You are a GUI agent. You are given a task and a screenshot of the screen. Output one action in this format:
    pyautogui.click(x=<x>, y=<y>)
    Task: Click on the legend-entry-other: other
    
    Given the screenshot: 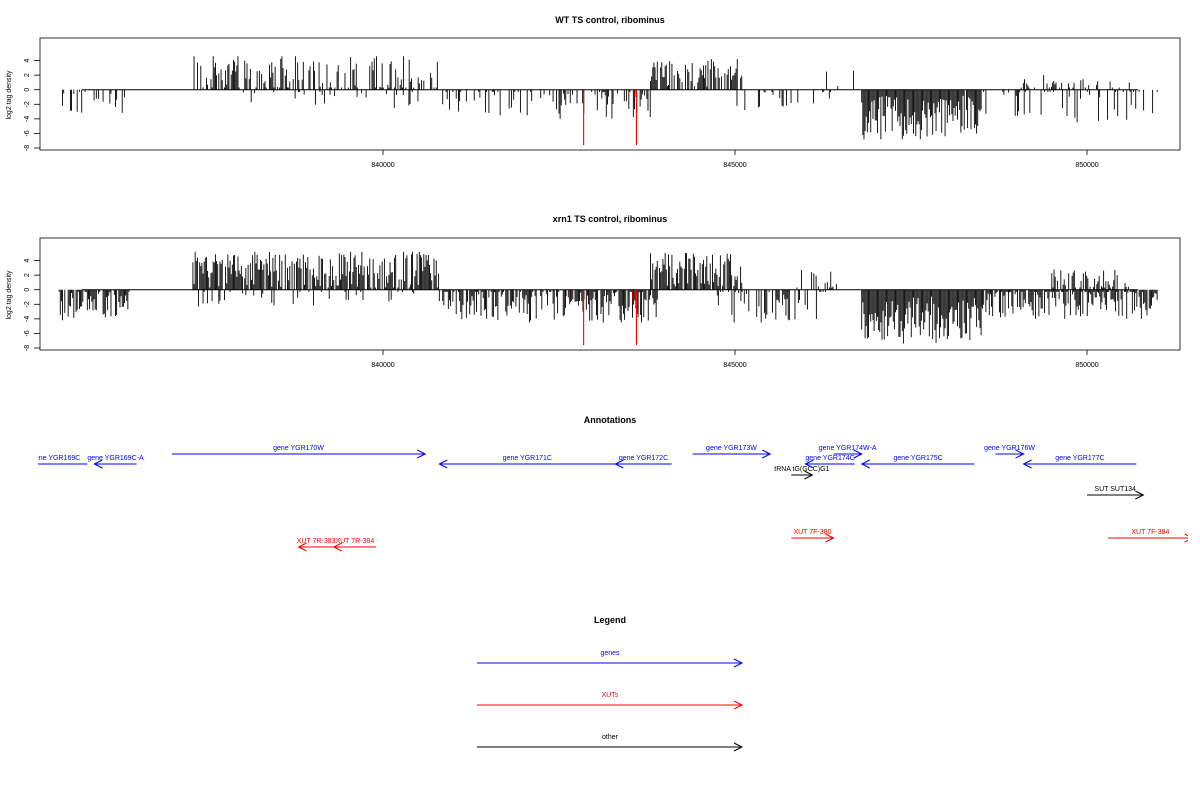 What is the action you would take?
    pyautogui.click(x=610, y=743)
    